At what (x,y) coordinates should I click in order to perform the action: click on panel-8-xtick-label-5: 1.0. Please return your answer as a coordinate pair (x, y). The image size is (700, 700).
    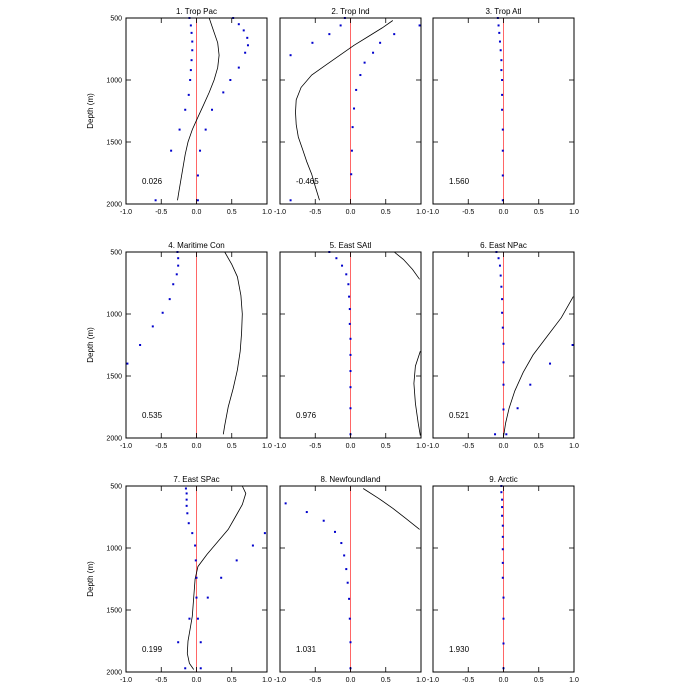
    Looking at the image, I should click on (421, 680).